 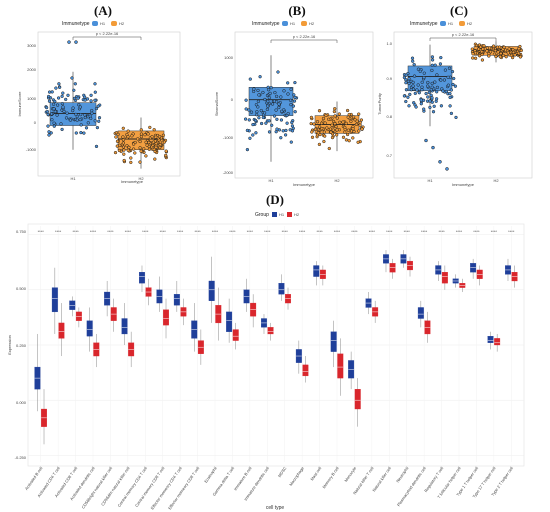 I want to click on panel-b-legend: Immunetype H1 H2, so click(x=283, y=24).